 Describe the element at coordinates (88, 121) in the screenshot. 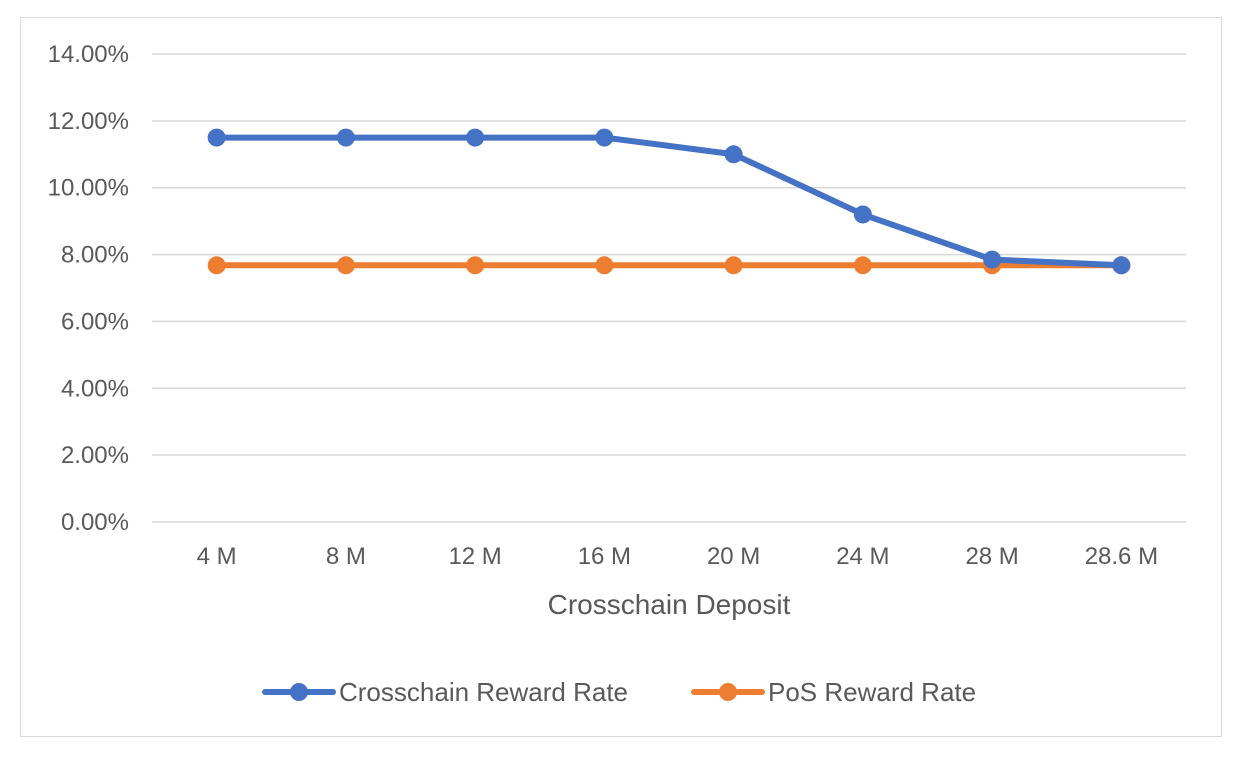

I see `y-tick-label: 12.00%` at that location.